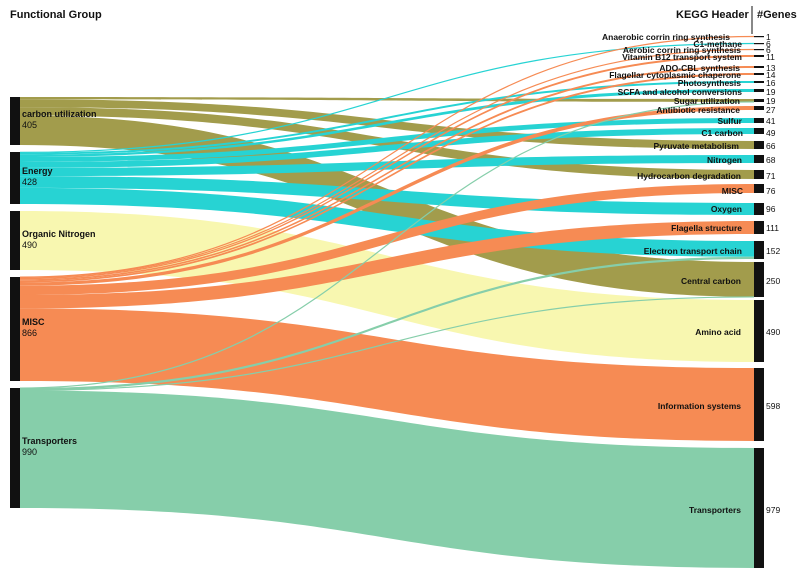 Image resolution: width=800 pixels, height=576 pixels. Describe the element at coordinates (771, 121) in the screenshot. I see `right-node-count: 41` at that location.